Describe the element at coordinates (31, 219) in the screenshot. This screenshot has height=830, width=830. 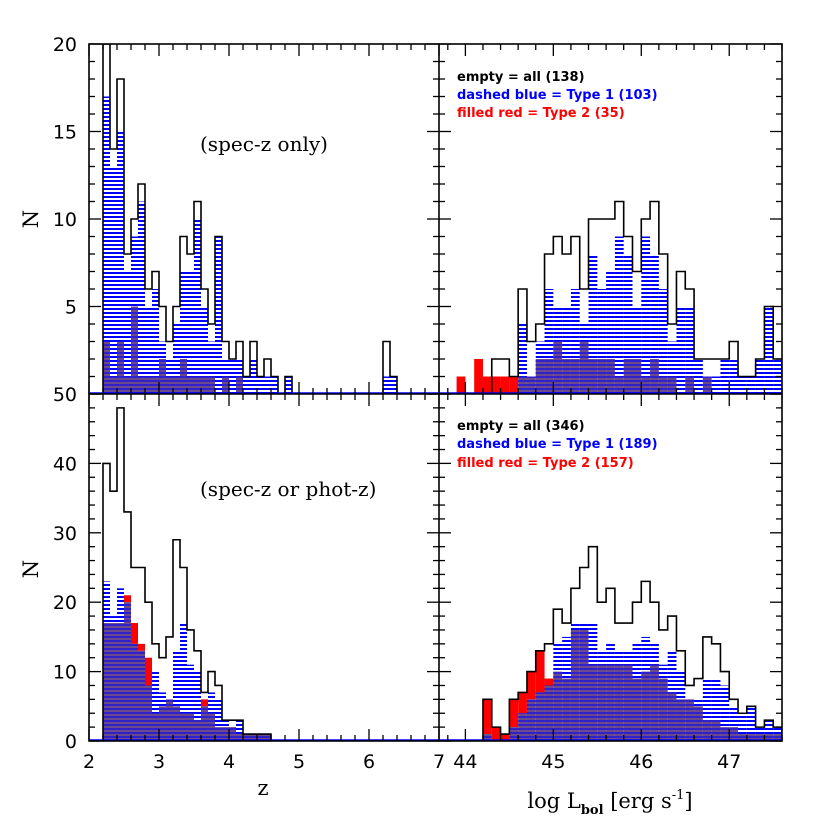
I see `y-axis-title-top: N` at that location.